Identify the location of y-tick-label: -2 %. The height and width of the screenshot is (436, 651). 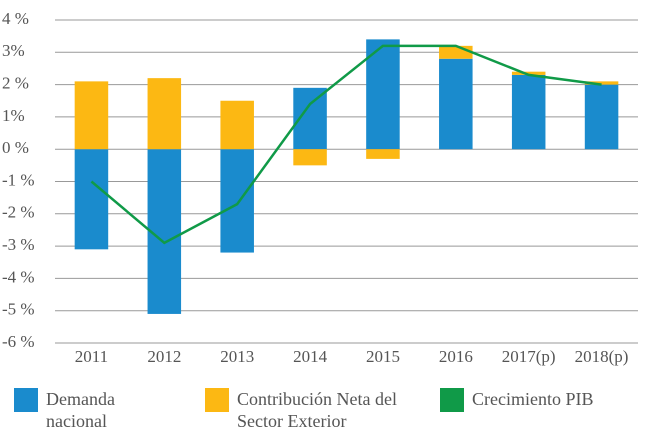
(18, 212).